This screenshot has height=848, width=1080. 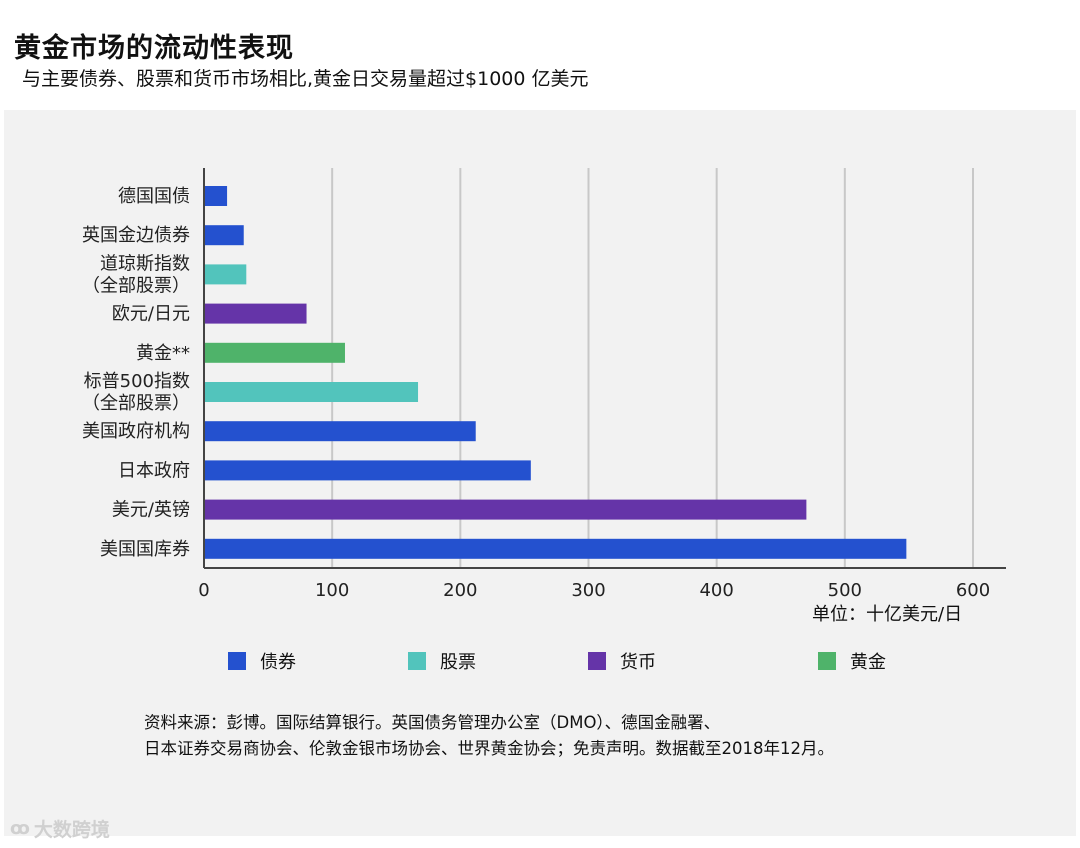 What do you see at coordinates (136, 235) in the screenshot?
I see `category-label-1: 英国金边债券` at bounding box center [136, 235].